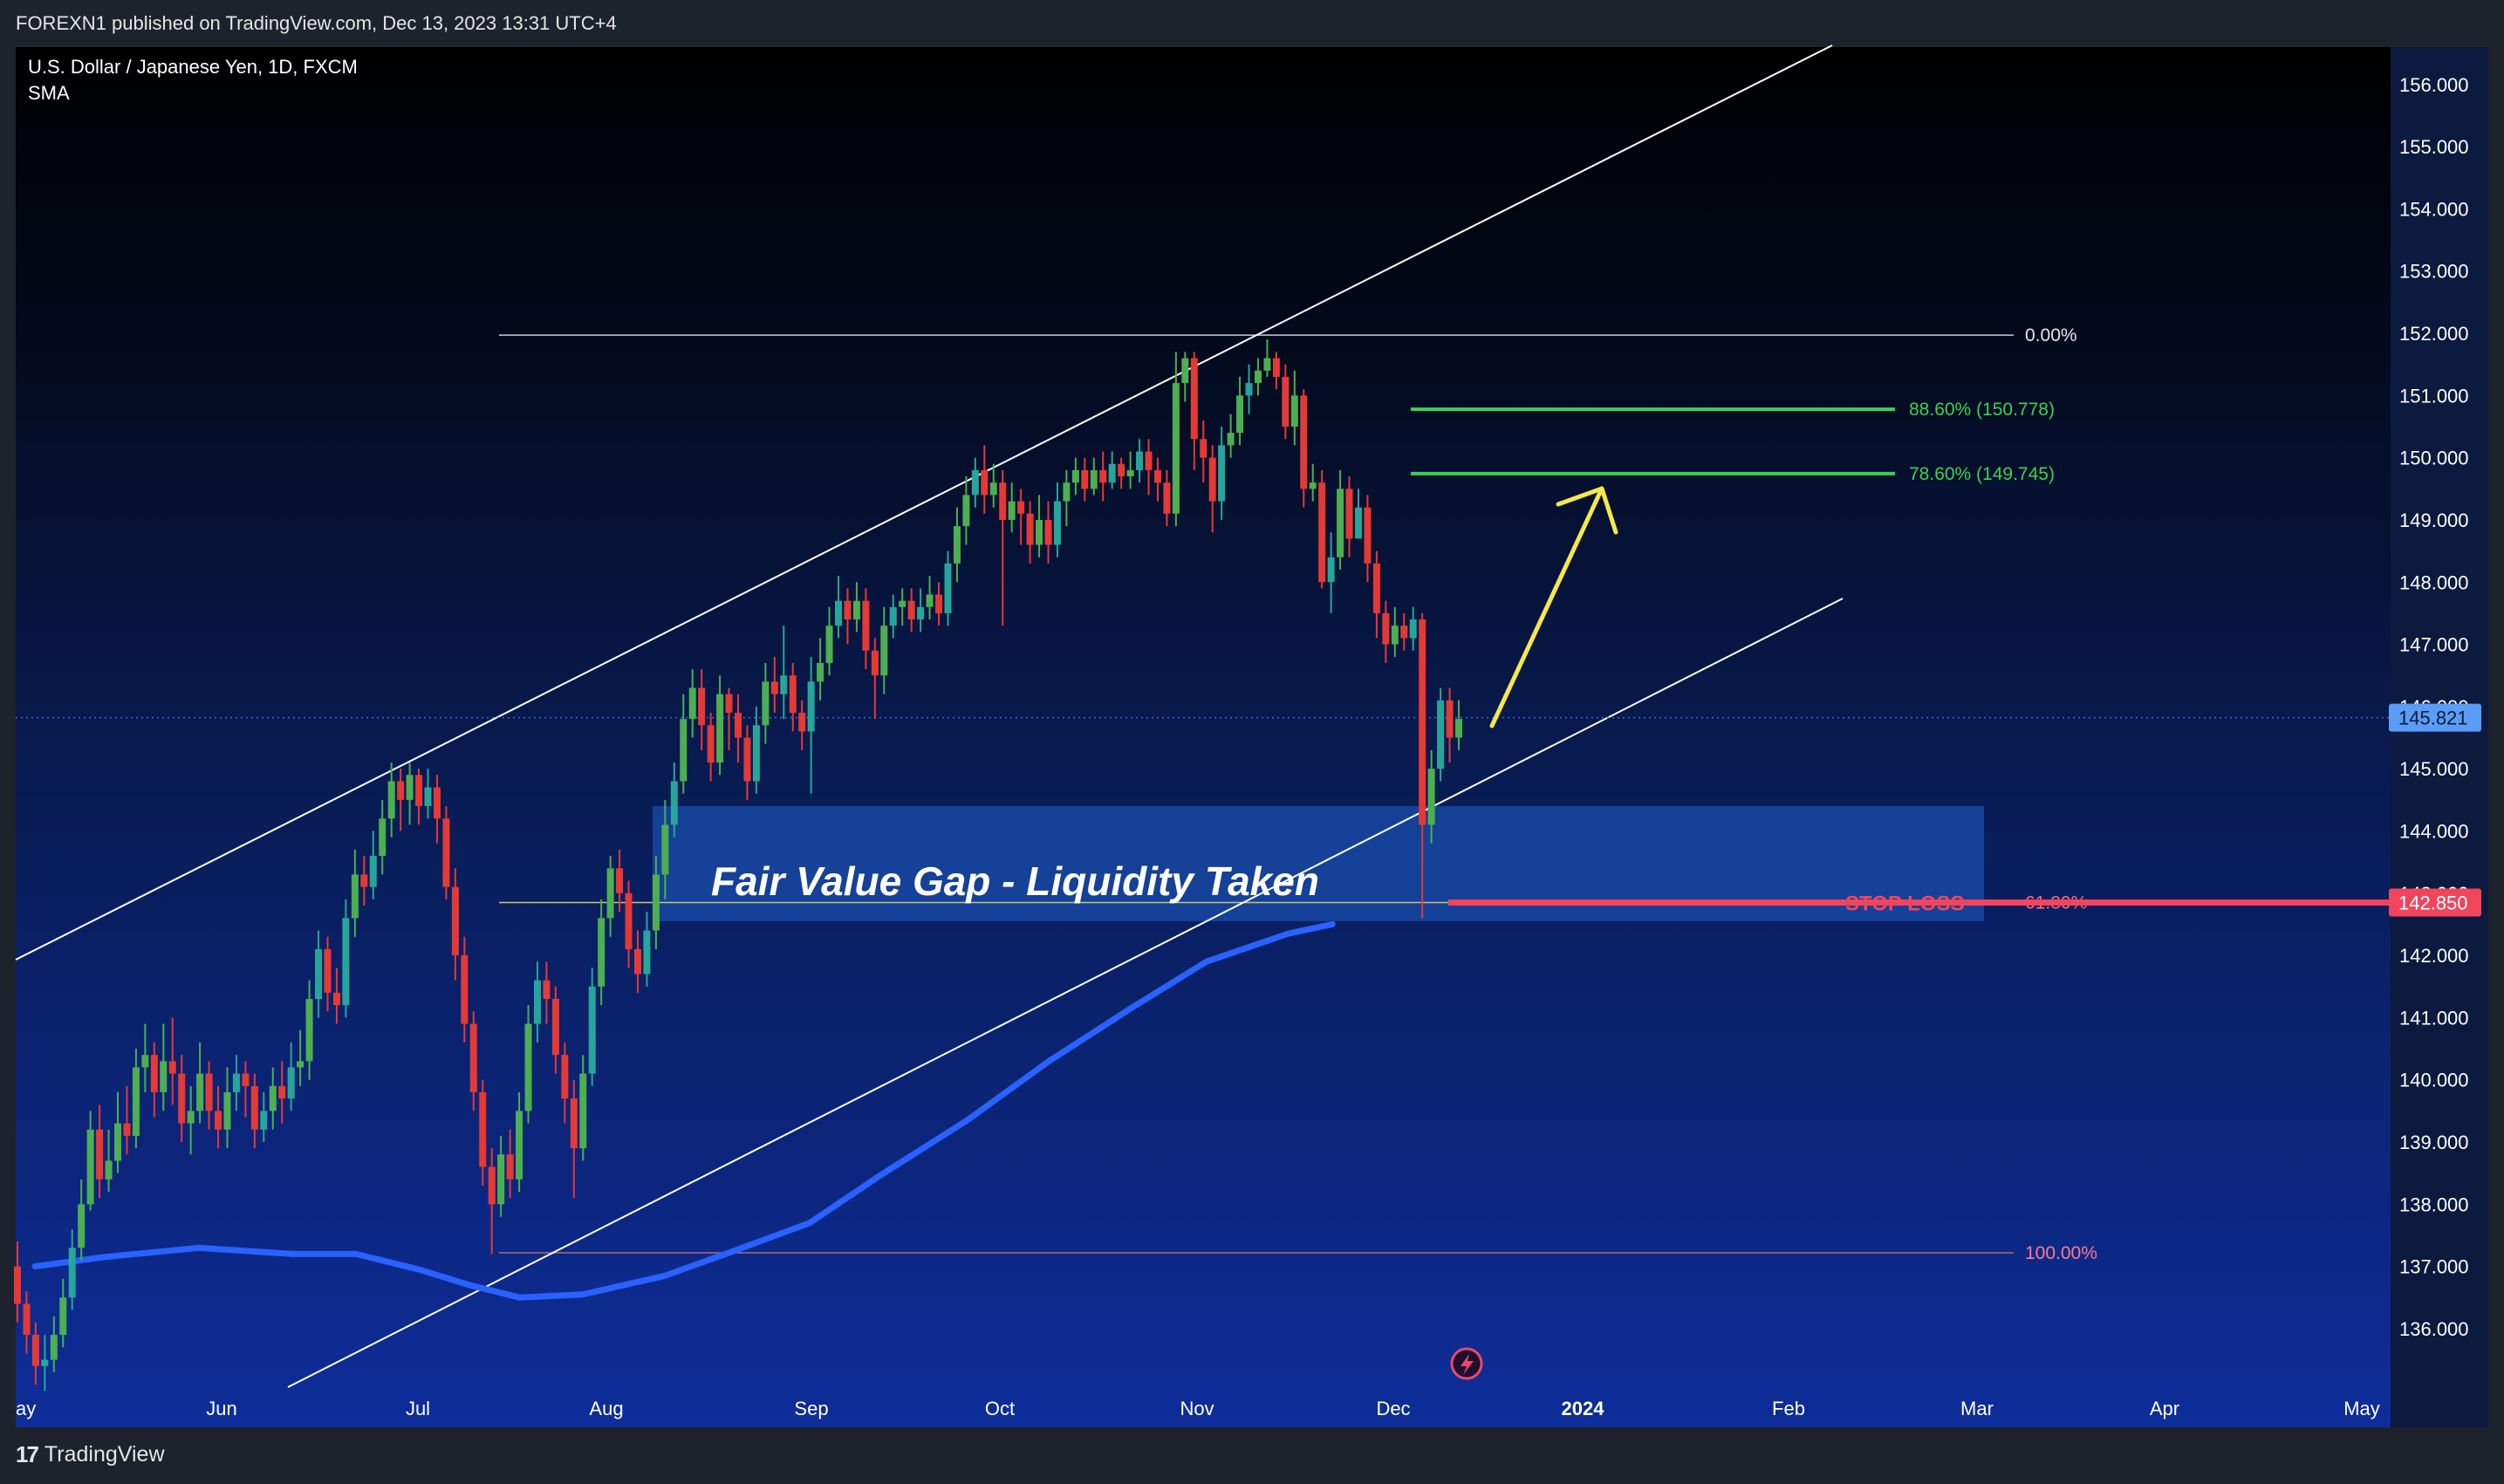  Describe the element at coordinates (2434, 85) in the screenshot. I see `y-tick-label: 156.000` at that location.